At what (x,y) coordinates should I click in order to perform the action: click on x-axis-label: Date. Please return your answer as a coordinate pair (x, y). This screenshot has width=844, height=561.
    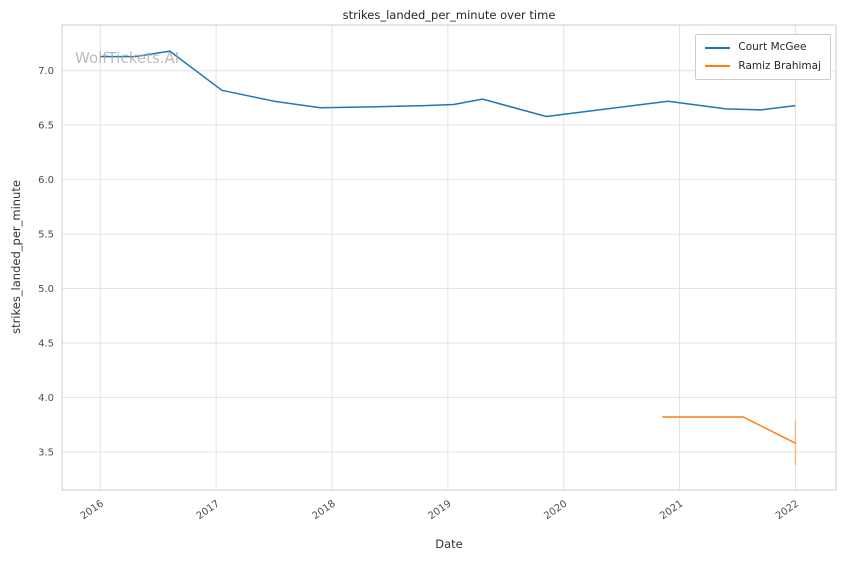
    Looking at the image, I should click on (449, 544).